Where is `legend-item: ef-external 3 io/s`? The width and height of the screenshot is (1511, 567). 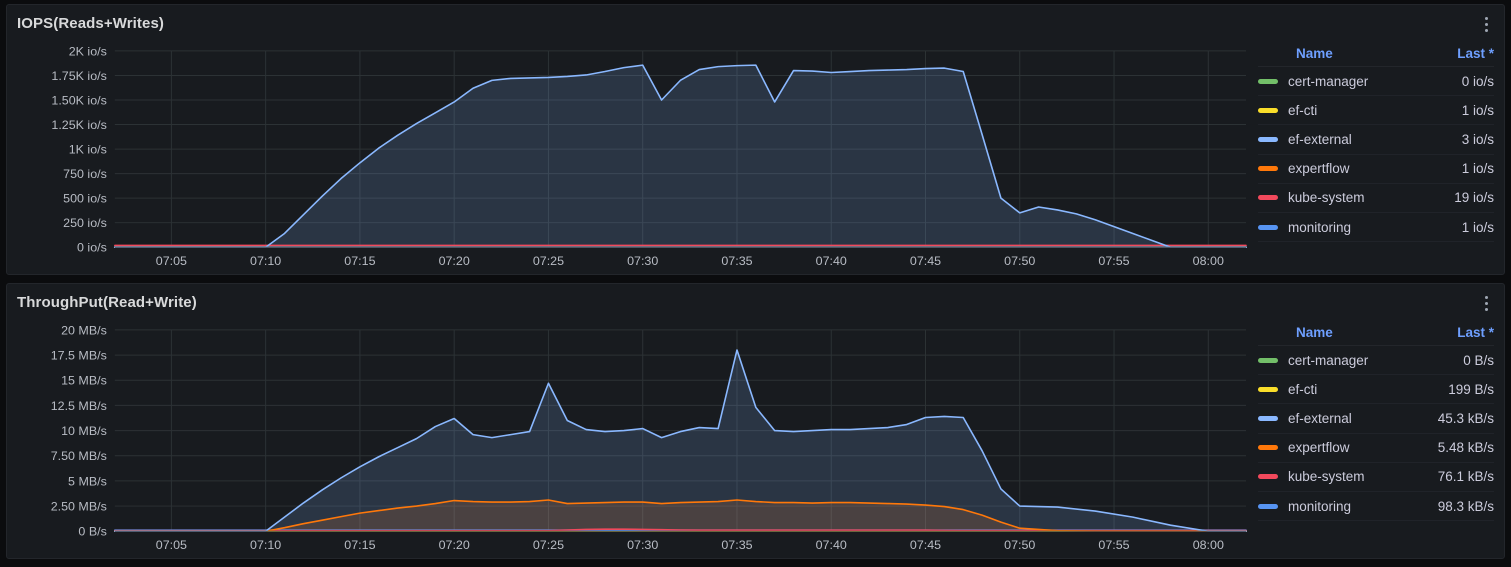 legend-item: ef-external 3 io/s is located at coordinates (1376, 140).